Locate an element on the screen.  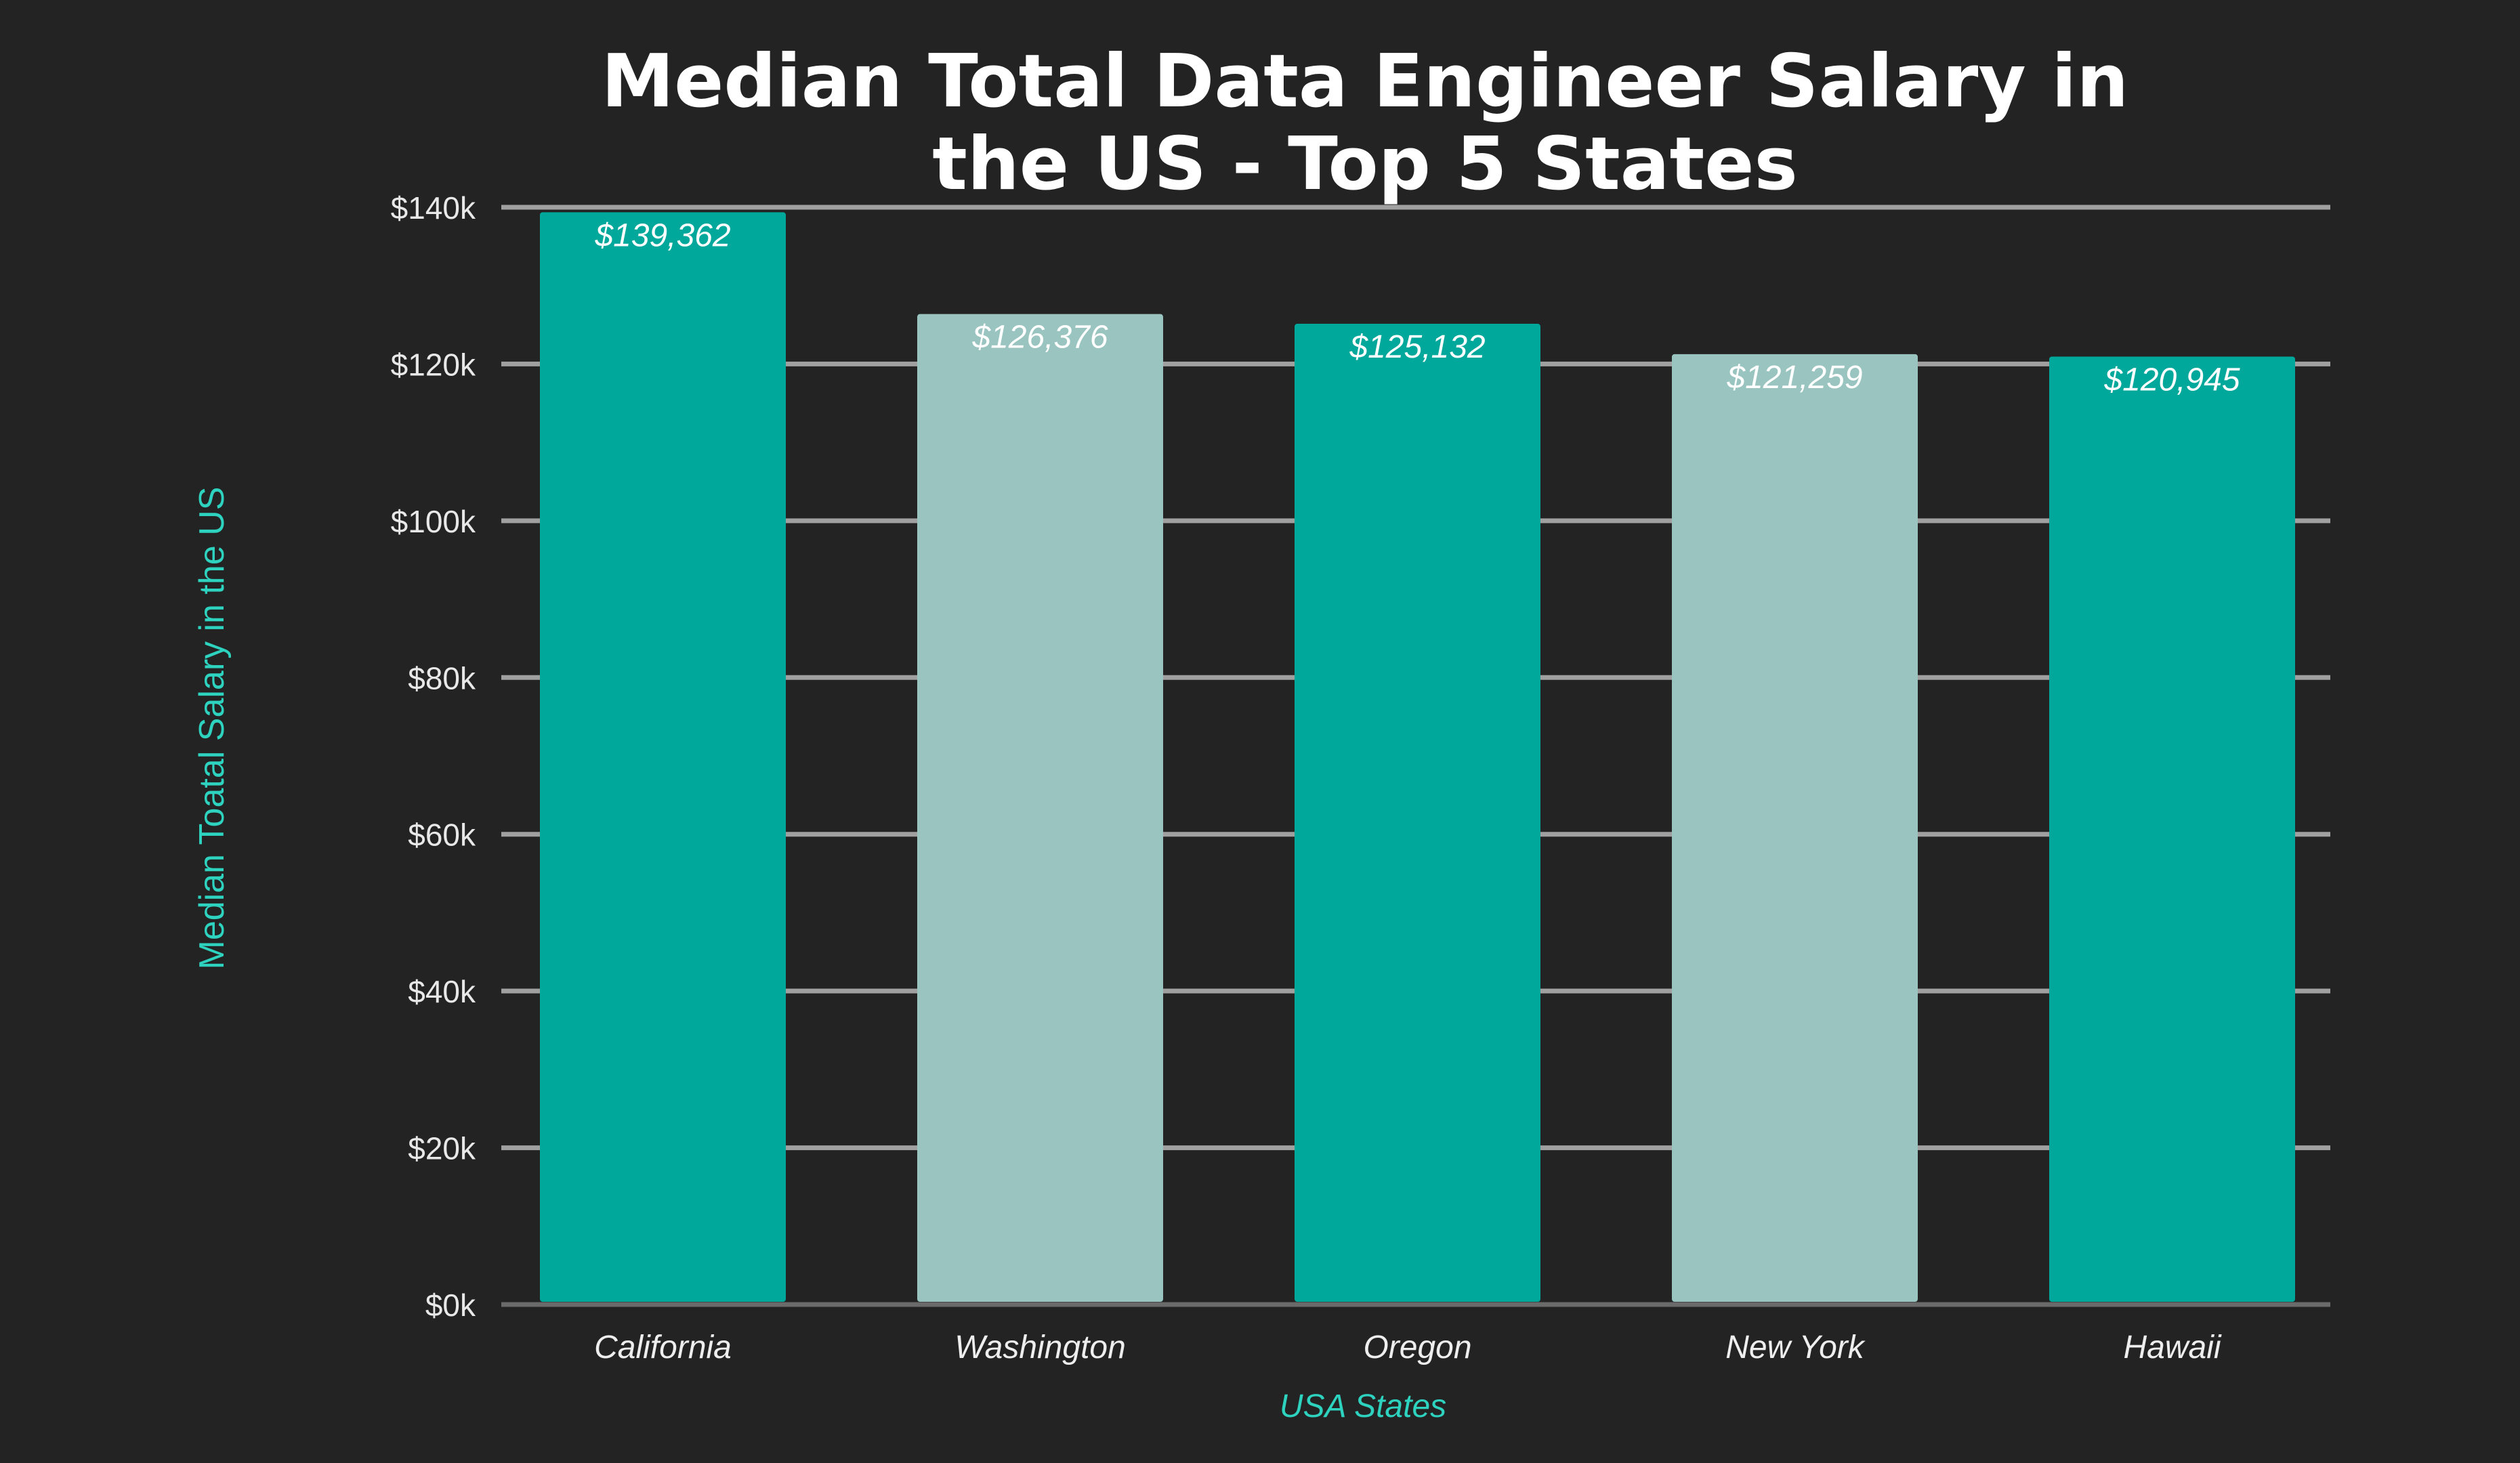
bar-california is located at coordinates (663, 757).